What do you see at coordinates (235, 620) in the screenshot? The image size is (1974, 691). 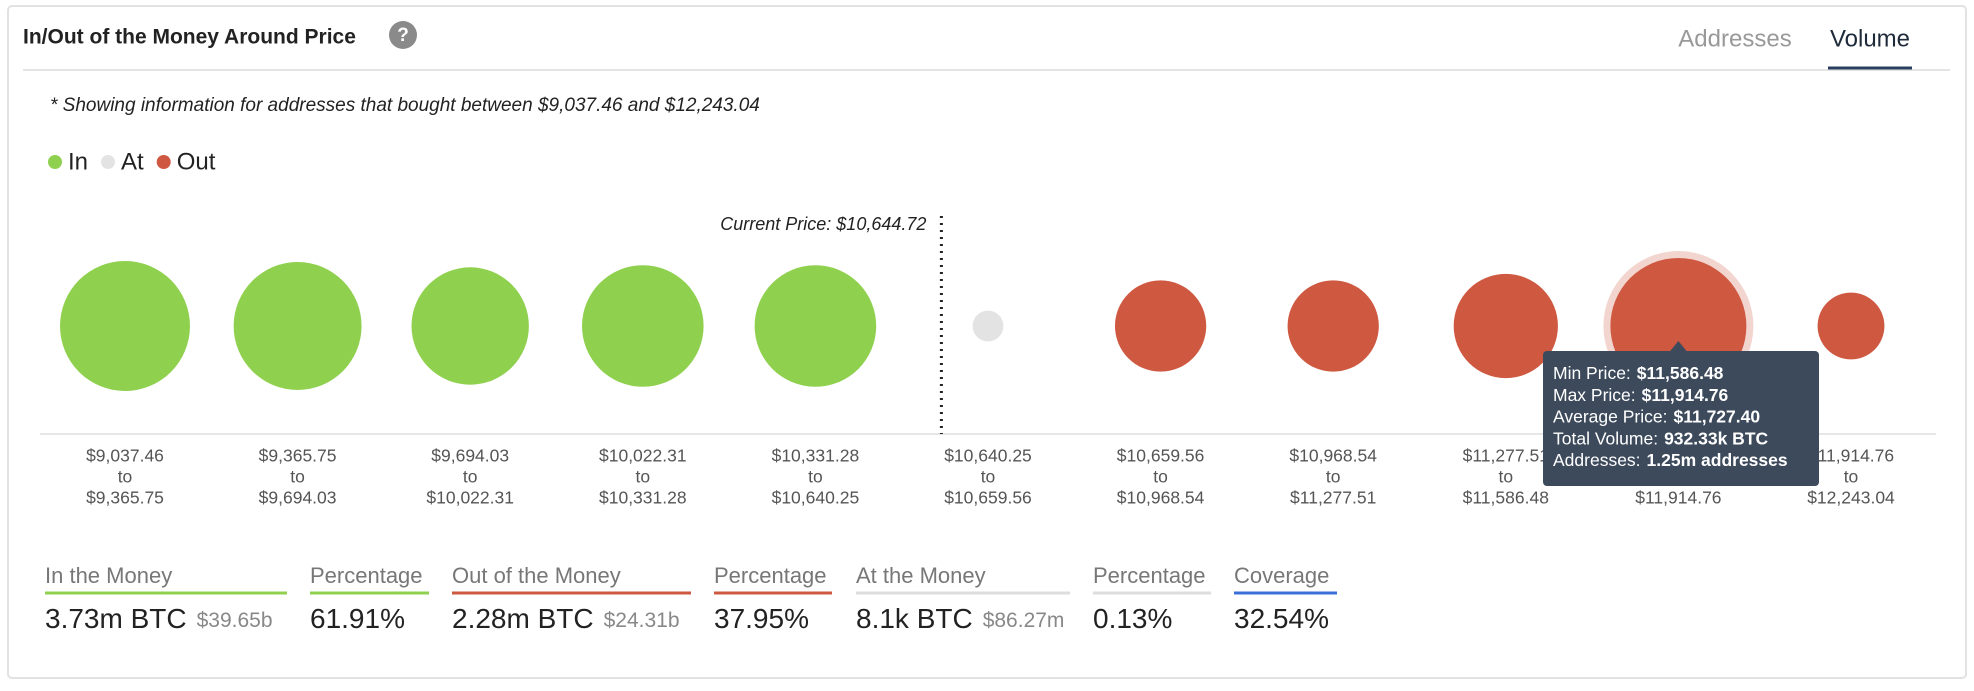 I see `stat-sub: $39.65b` at bounding box center [235, 620].